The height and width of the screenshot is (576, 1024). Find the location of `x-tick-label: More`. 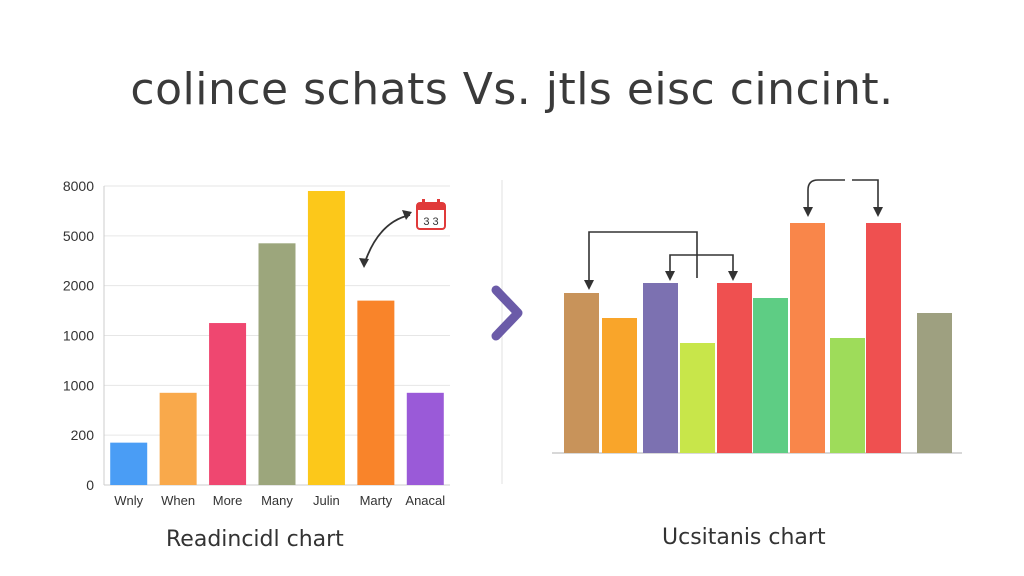

x-tick-label: More is located at coordinates (228, 500).